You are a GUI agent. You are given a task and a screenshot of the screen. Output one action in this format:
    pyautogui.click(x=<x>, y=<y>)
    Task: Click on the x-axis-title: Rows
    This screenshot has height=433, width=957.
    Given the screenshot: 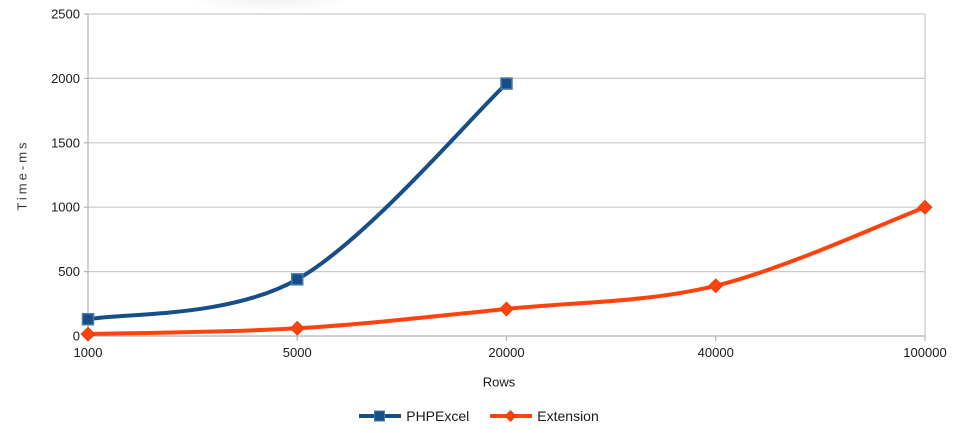 What is the action you would take?
    pyautogui.click(x=499, y=382)
    